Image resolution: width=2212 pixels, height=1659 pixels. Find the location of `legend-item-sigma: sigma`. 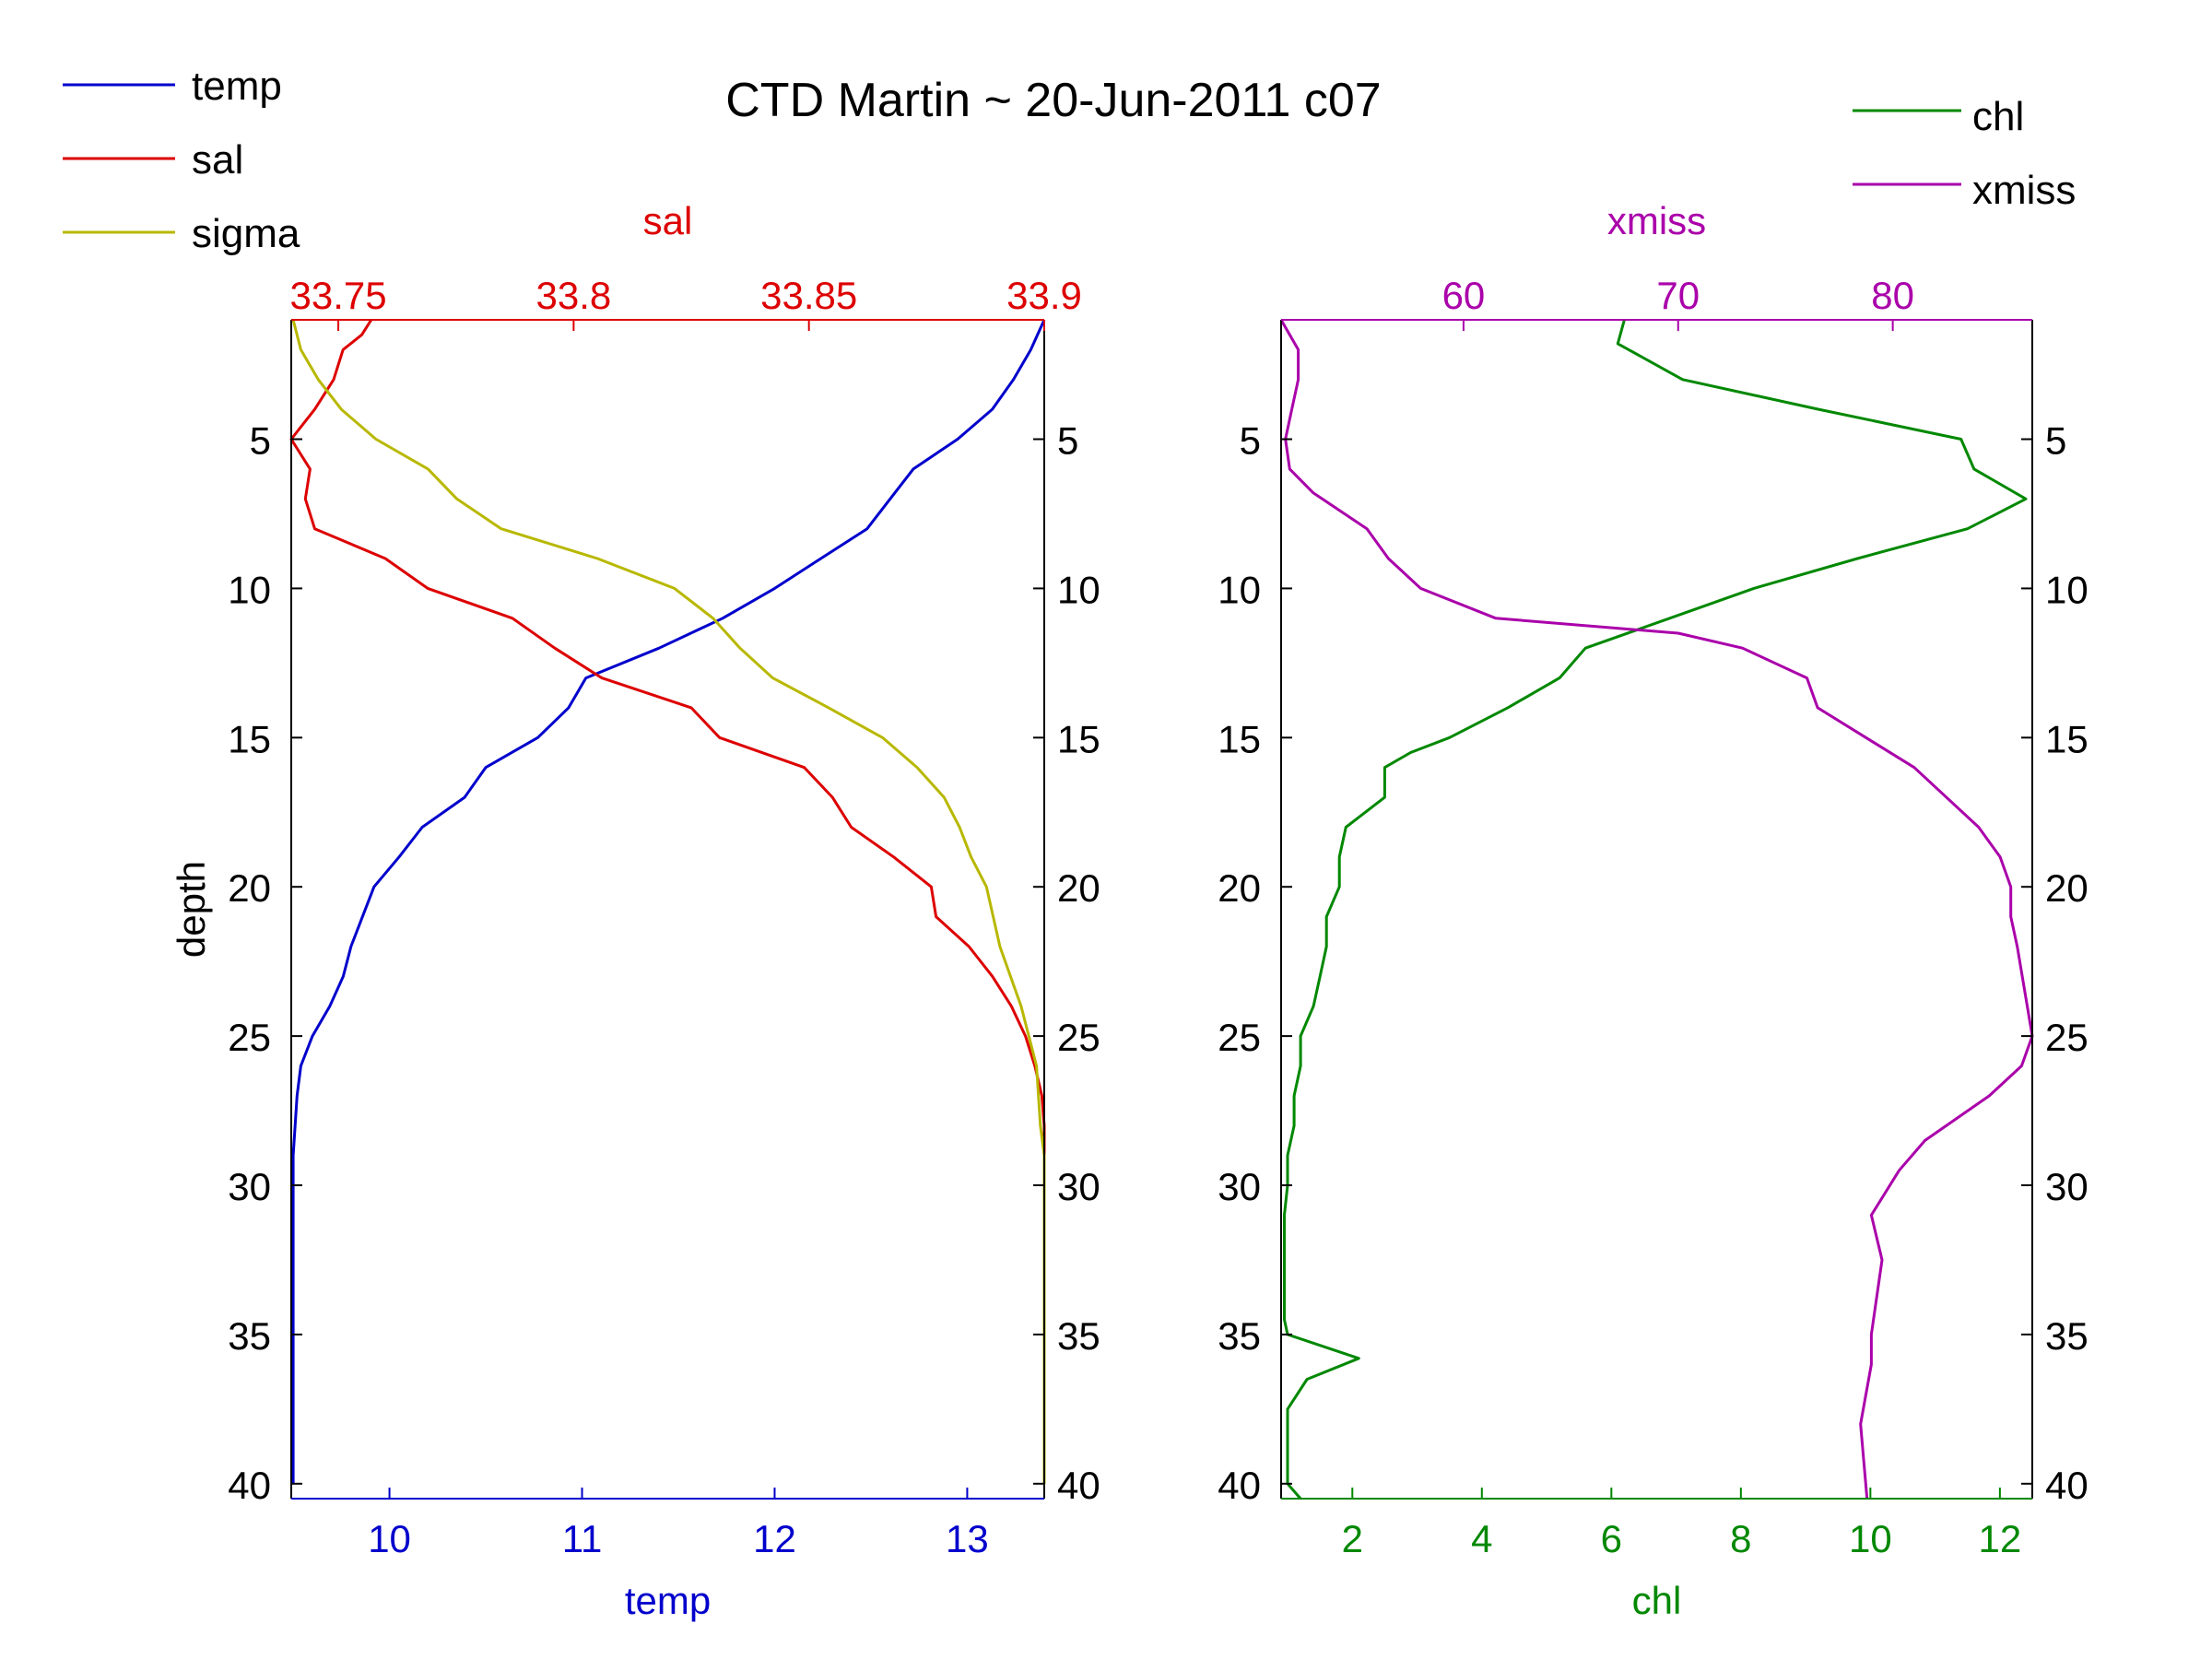

legend-item-sigma: sigma is located at coordinates (181, 233).